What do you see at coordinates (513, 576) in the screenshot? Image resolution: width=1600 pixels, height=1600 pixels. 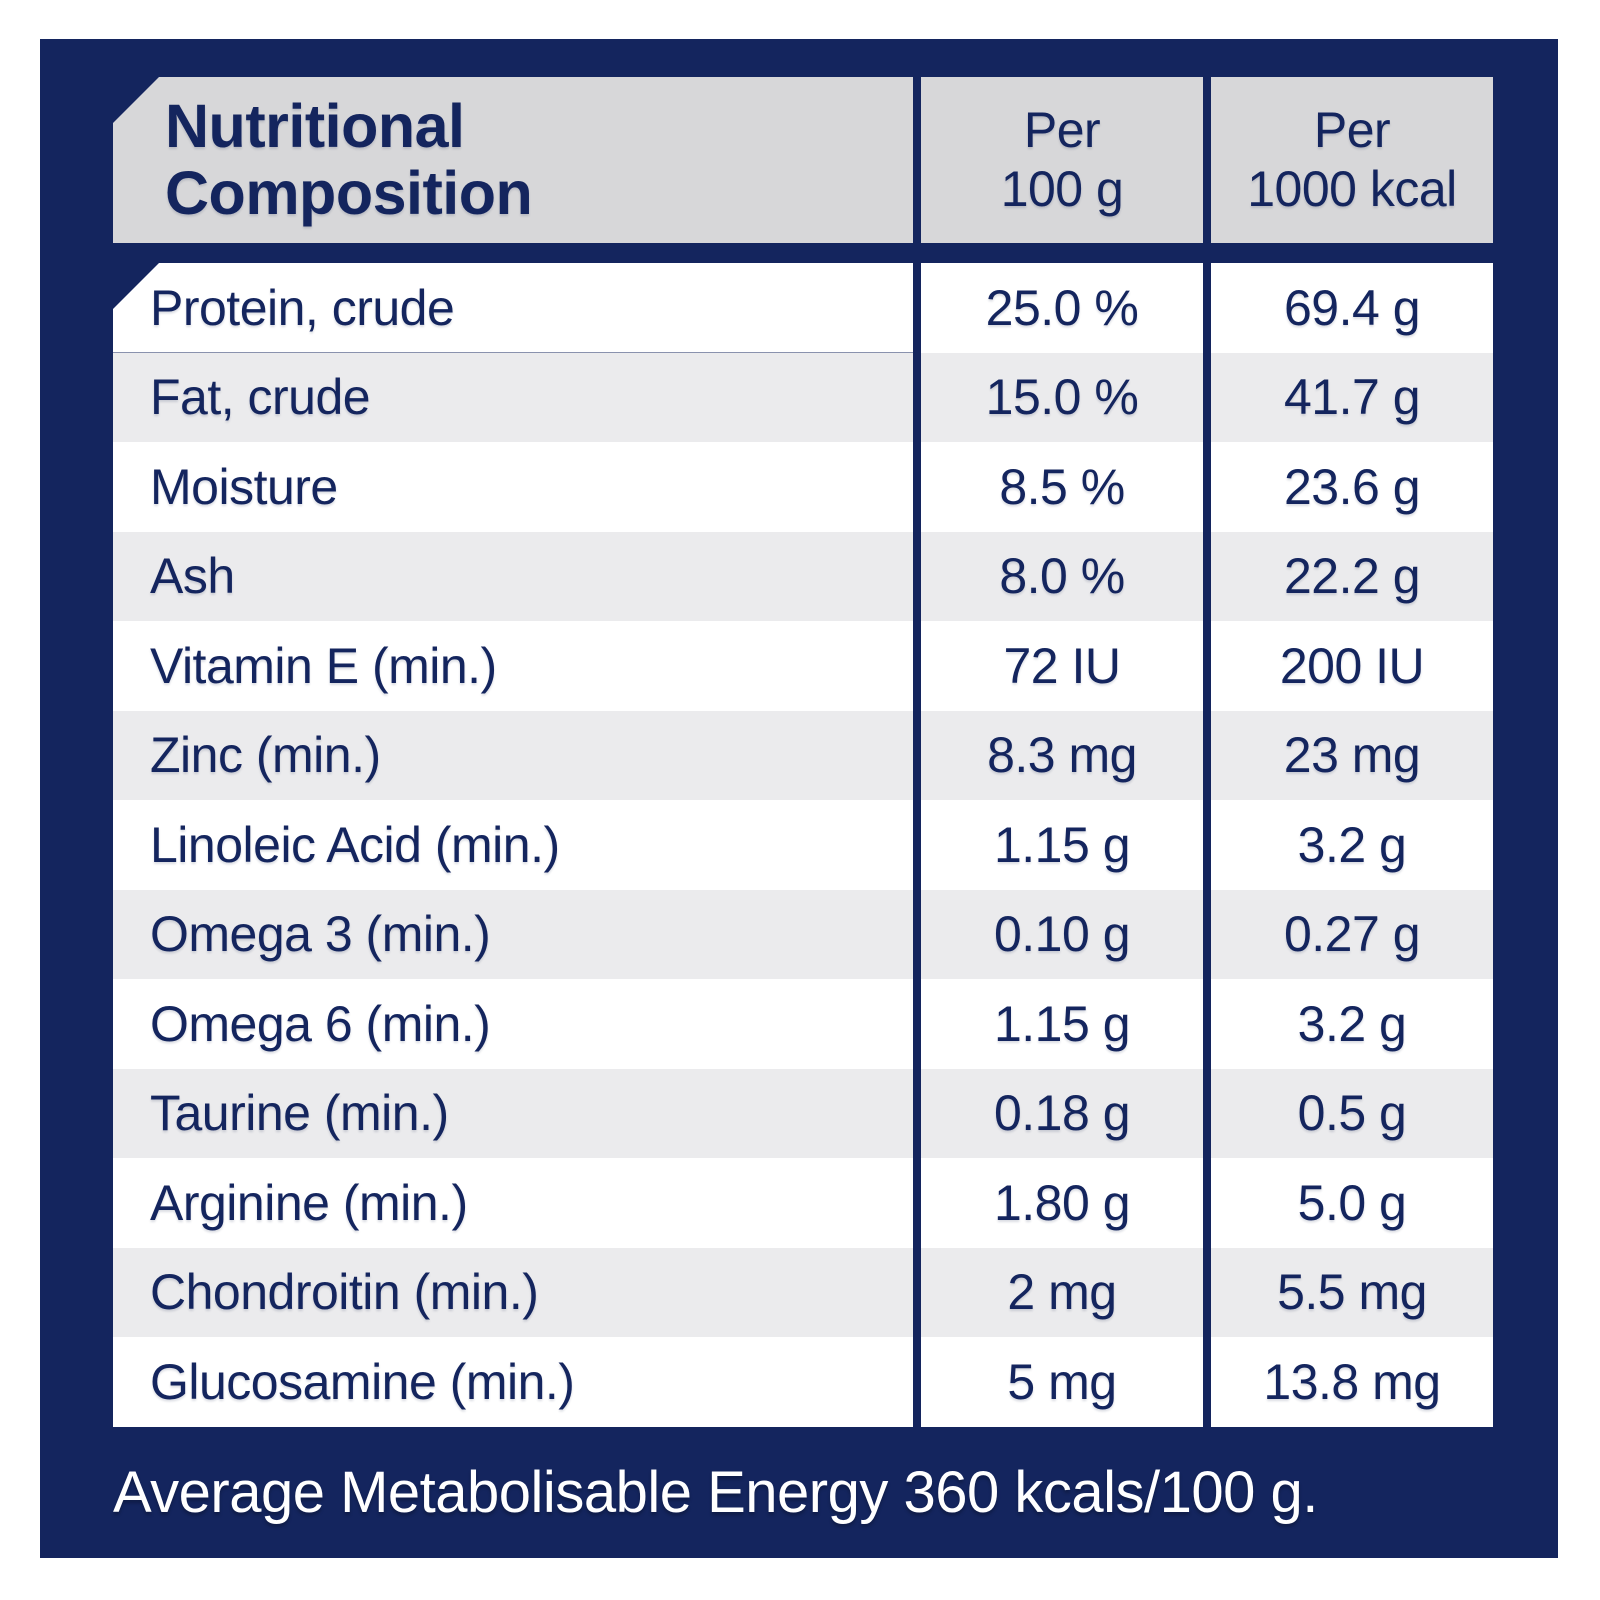 I see `row-label: Ash` at bounding box center [513, 576].